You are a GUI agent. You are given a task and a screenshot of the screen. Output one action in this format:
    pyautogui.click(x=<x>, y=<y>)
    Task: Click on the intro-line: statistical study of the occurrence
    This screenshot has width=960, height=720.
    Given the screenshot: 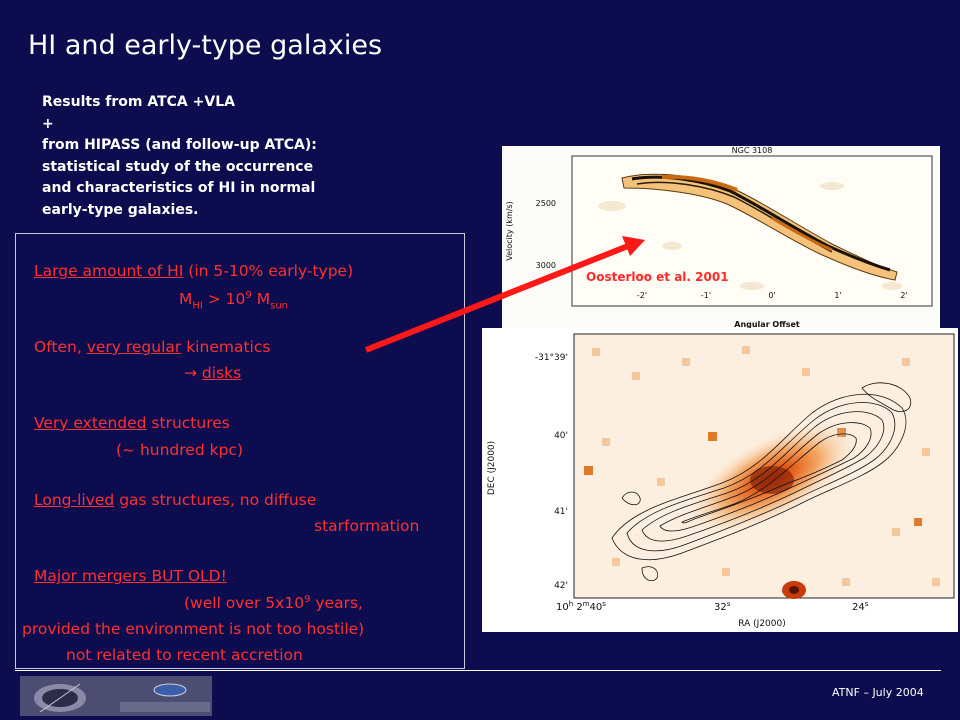 What is the action you would take?
    pyautogui.click(x=178, y=166)
    